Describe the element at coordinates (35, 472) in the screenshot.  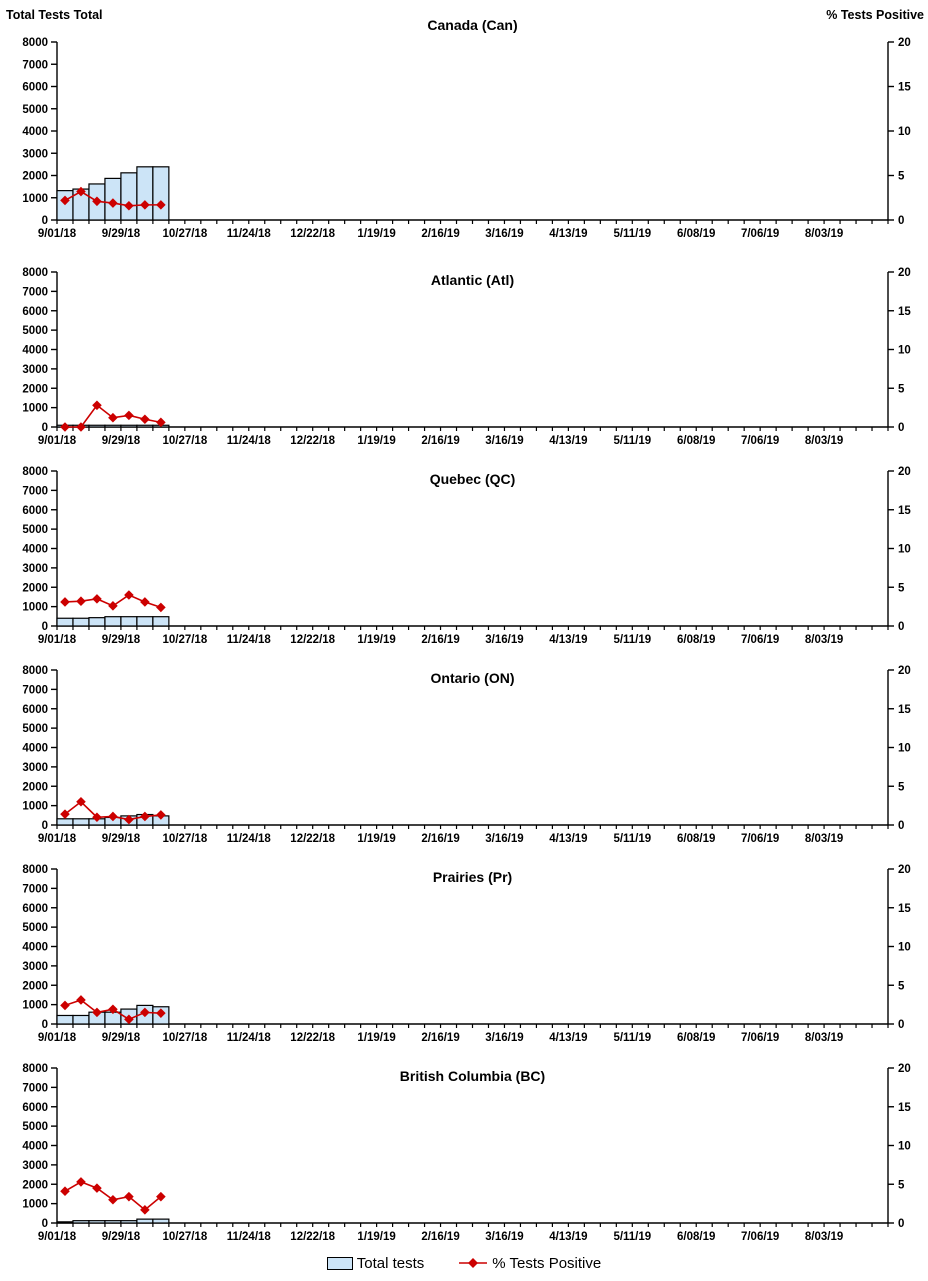
I see `left-axis-tick-label: 8000` at that location.